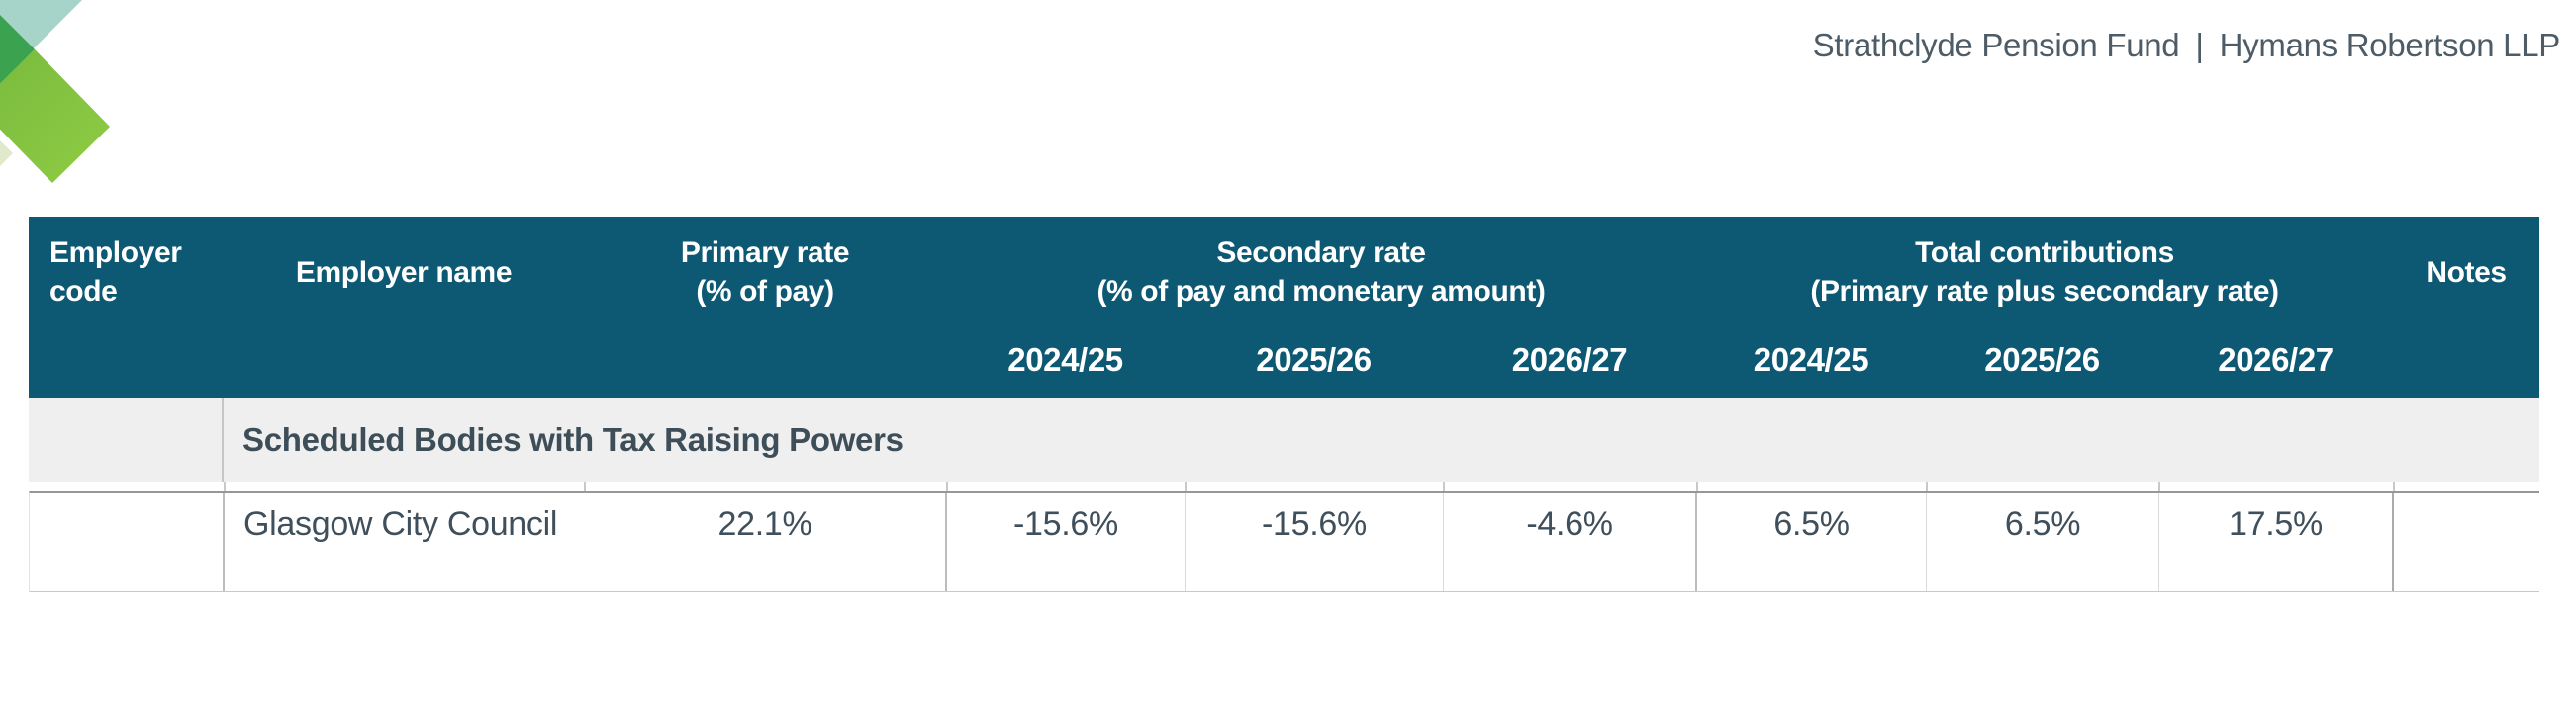  I want to click on year-header-secondary-2025-26: 2025/26, so click(1314, 359).